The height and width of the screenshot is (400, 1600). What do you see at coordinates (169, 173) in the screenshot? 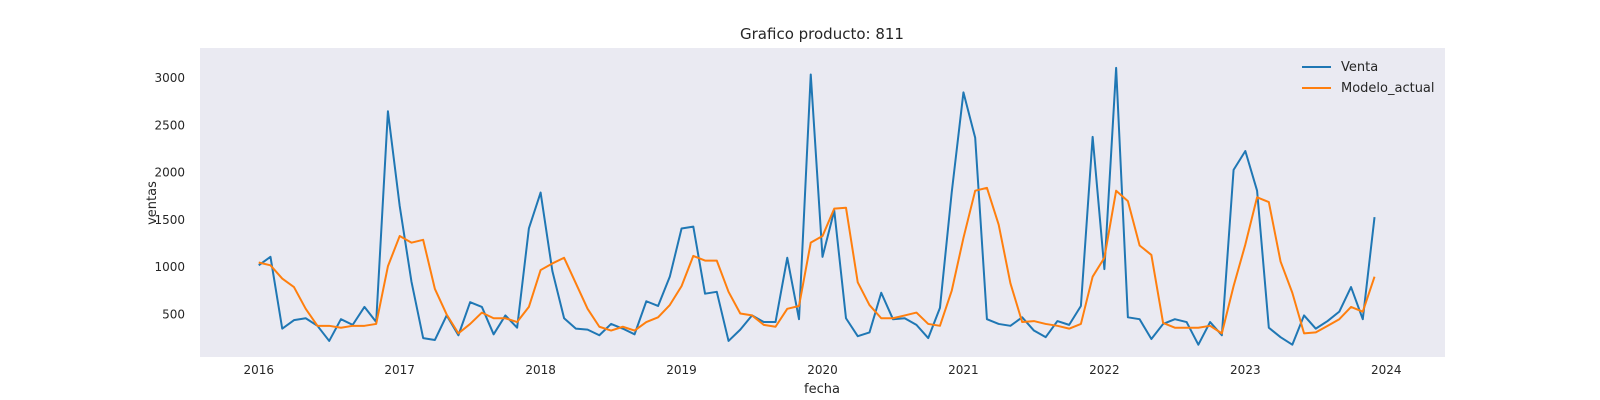
I see `y-tick-label: 2000` at bounding box center [169, 173].